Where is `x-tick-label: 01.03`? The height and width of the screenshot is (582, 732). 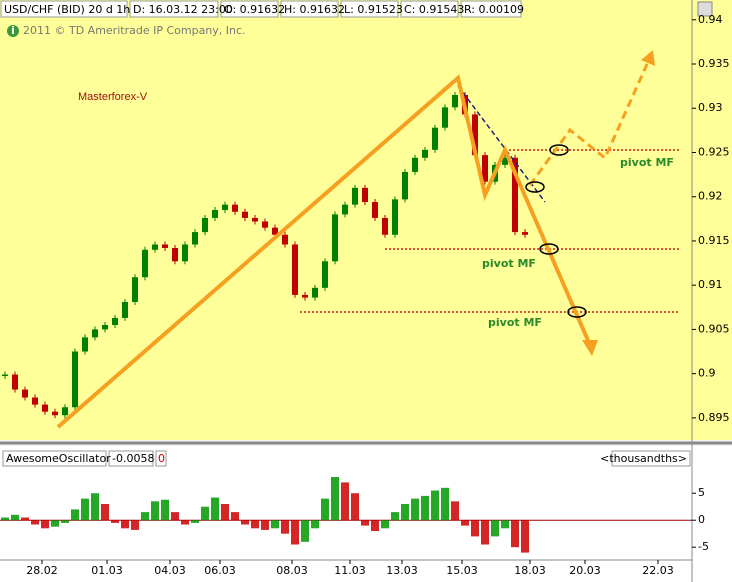
x-tick-label: 01.03 is located at coordinates (107, 570).